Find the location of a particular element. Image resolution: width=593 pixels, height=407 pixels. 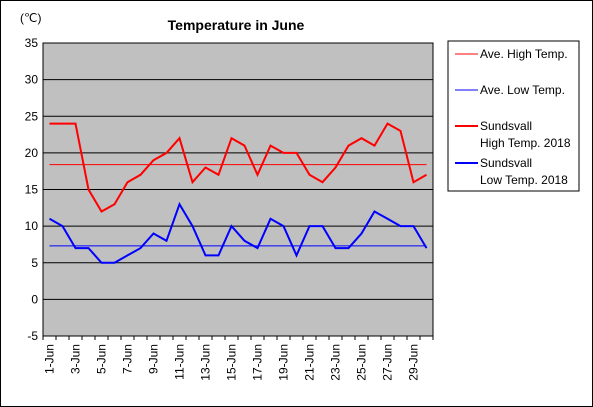

y-tick-label: 5 is located at coordinates (34, 263).